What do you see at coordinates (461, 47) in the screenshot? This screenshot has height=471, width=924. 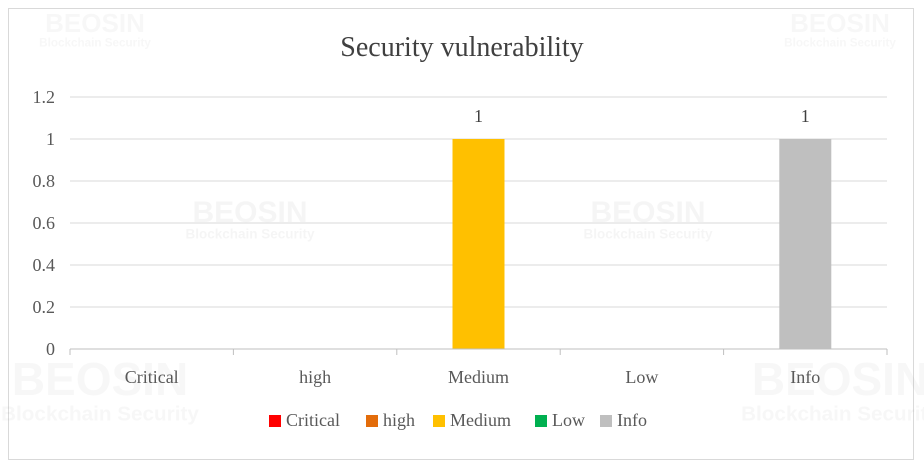 I see `chart-title: Security vulnerability` at bounding box center [461, 47].